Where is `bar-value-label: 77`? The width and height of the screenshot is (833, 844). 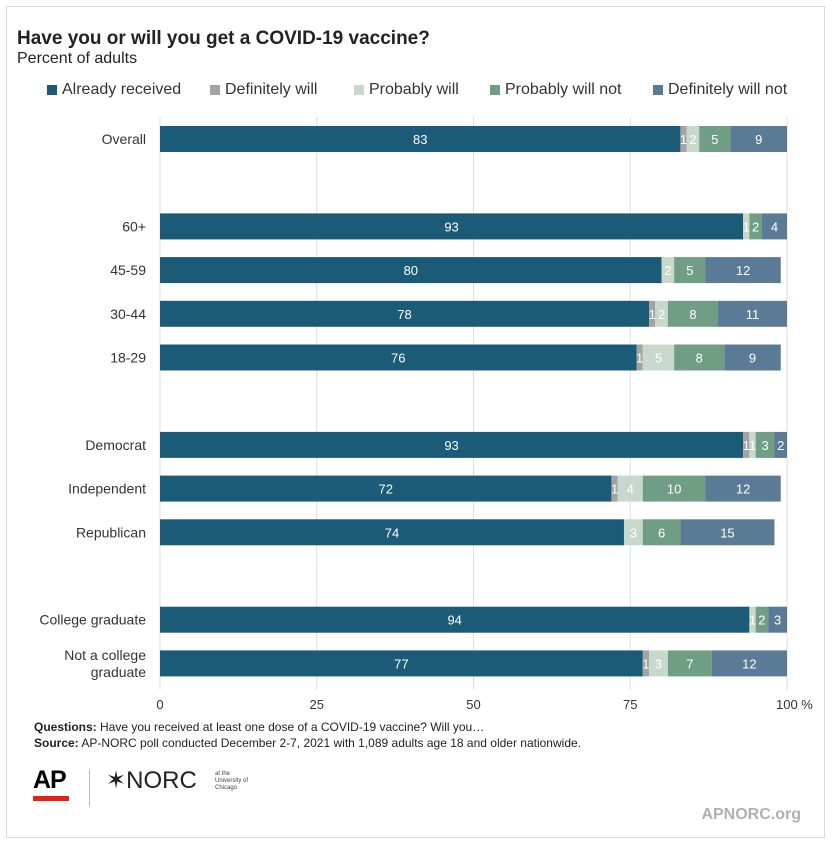 bar-value-label: 77 is located at coordinates (401, 663).